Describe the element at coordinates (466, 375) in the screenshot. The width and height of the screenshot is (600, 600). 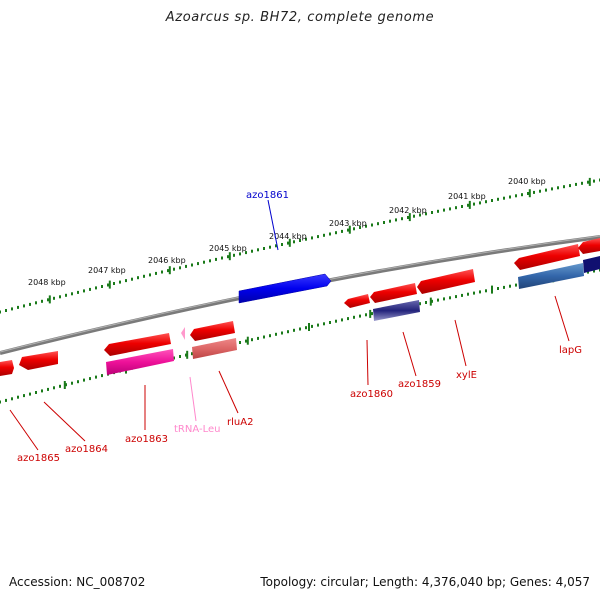
I see `label-xylE: xylE` at that location.